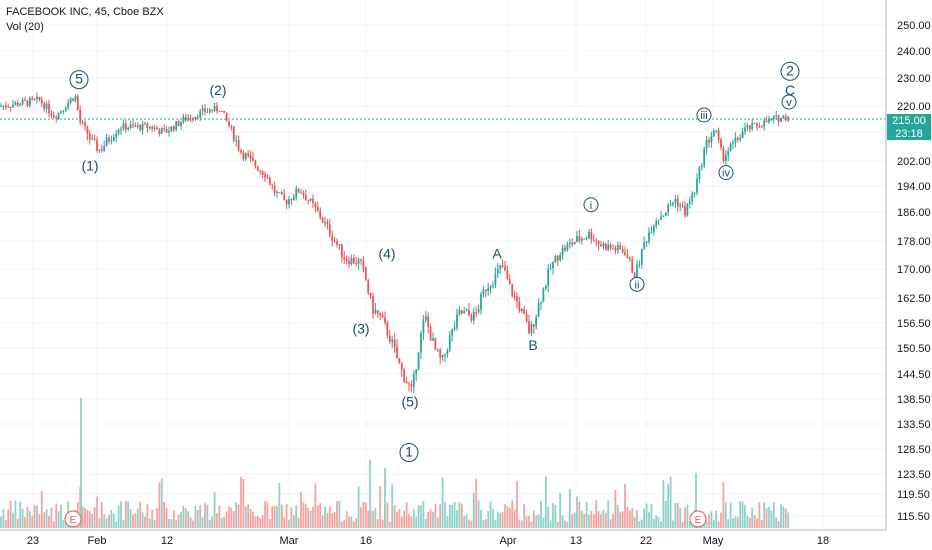  I want to click on time-tick-label: 12, so click(167, 541).